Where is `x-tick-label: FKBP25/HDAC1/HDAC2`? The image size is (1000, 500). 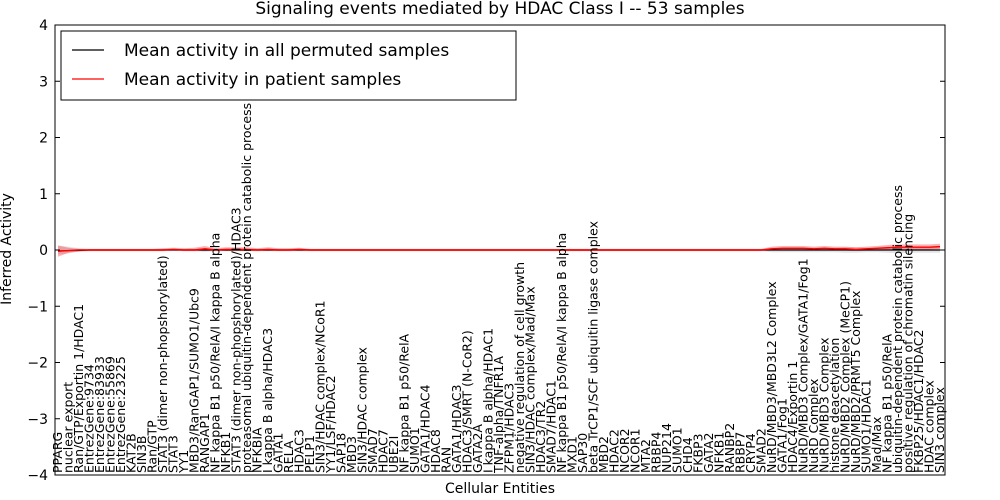 x-tick-label: FKBP25/HDAC1/HDAC2 is located at coordinates (918, 401).